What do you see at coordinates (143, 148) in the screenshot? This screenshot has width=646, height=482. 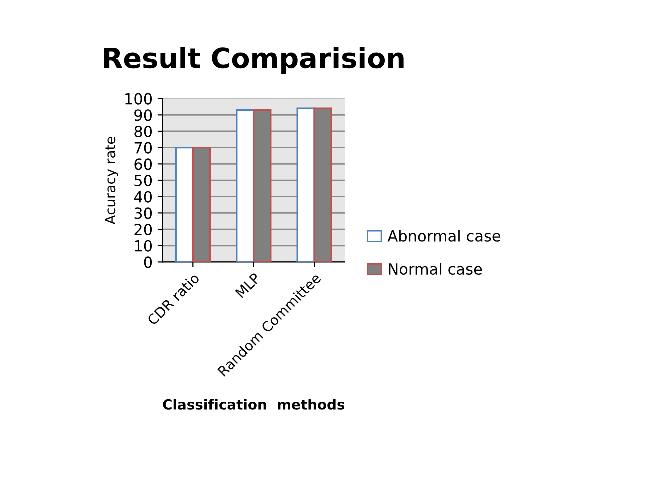 I see `y-tick-label: 70` at bounding box center [143, 148].